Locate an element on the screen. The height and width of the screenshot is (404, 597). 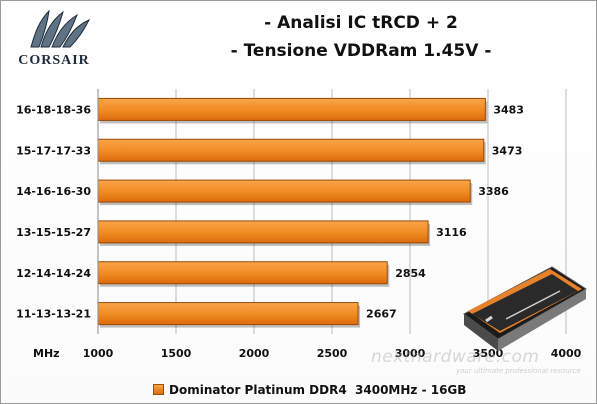
x-tick-label: 2000 is located at coordinates (254, 353).